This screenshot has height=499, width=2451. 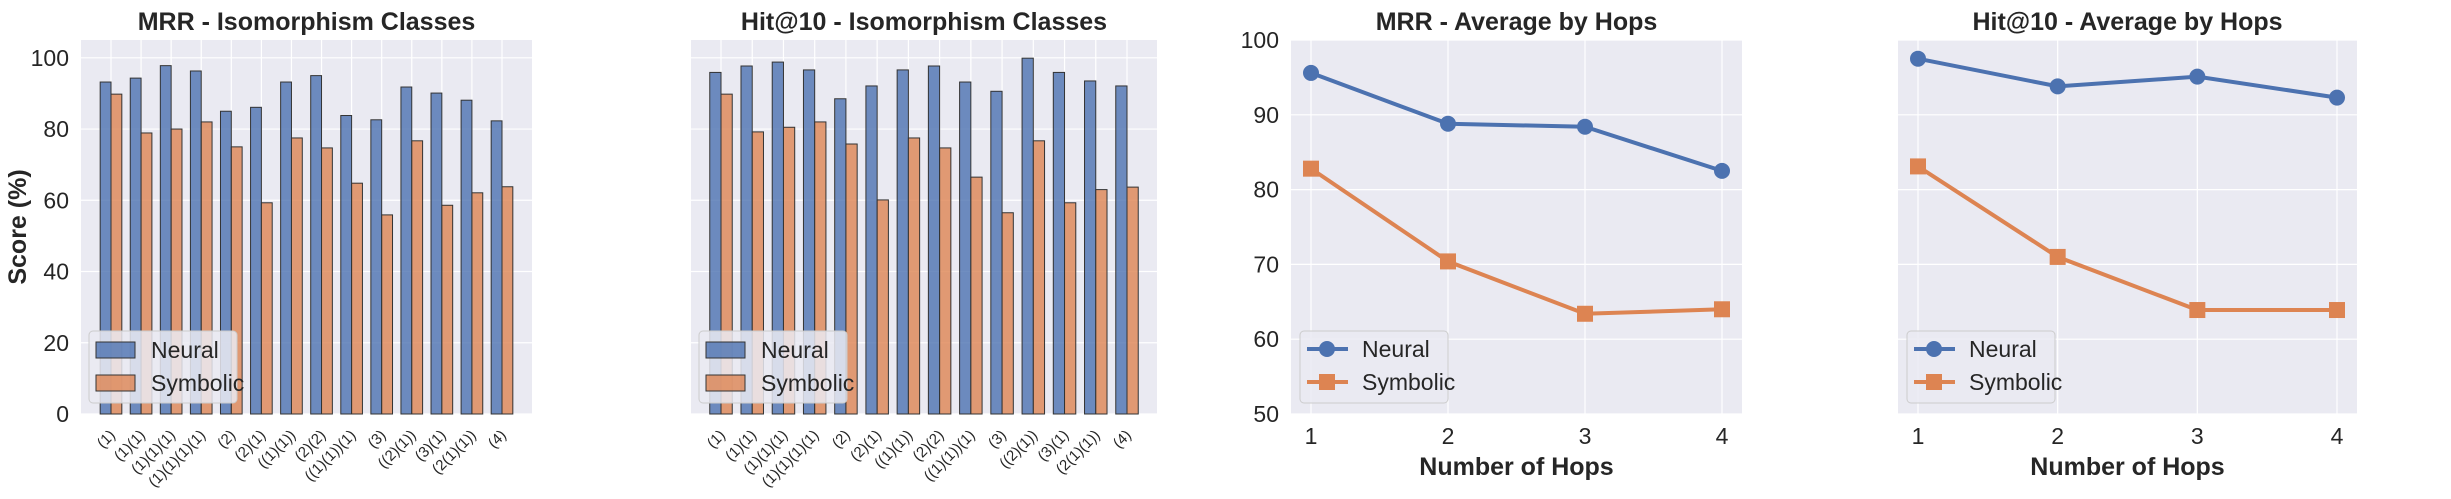 What do you see at coordinates (56, 129) in the screenshot?
I see `y-tick-label: 80` at bounding box center [56, 129].